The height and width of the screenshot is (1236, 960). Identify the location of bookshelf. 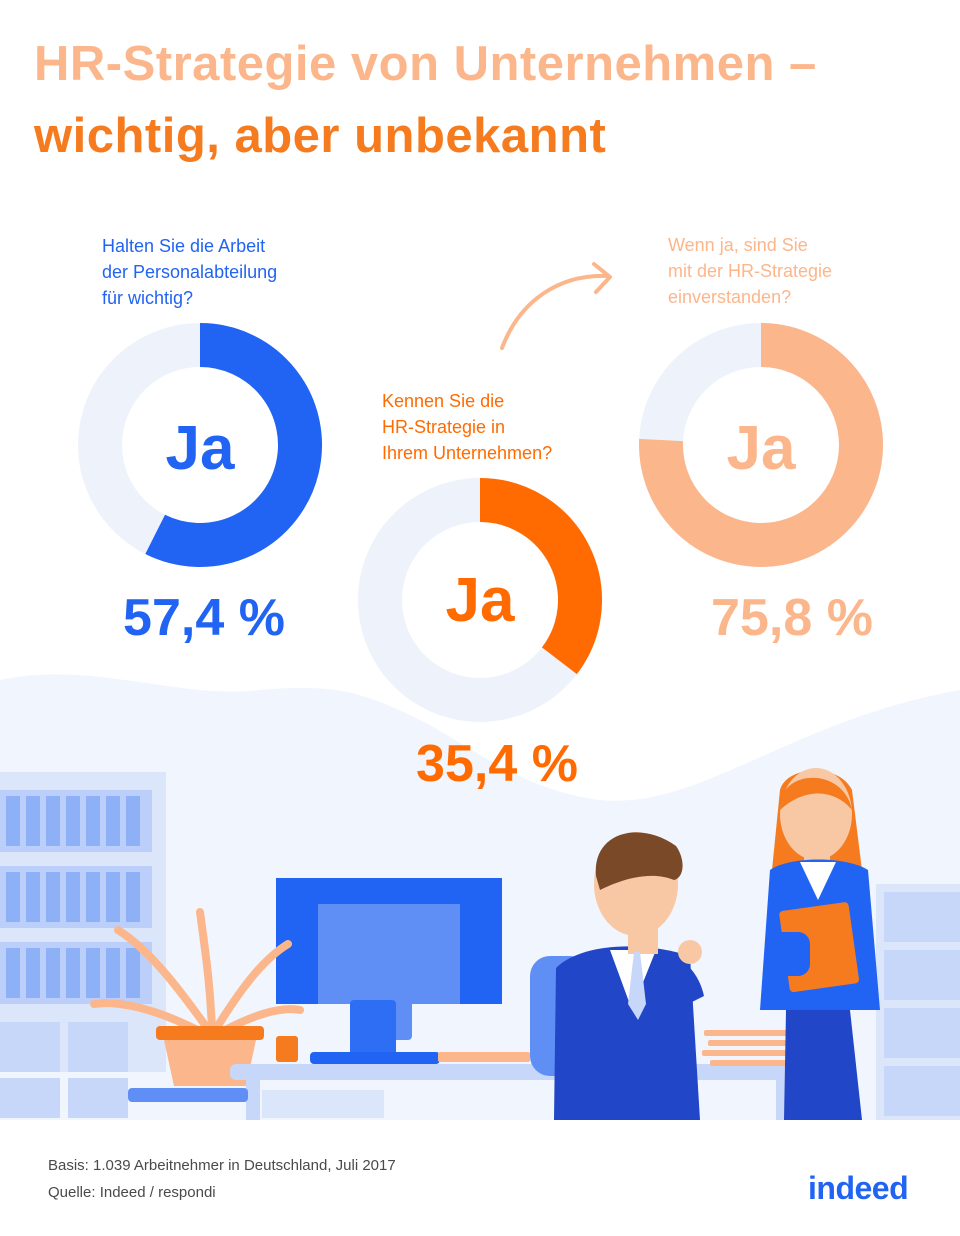
(83, 945).